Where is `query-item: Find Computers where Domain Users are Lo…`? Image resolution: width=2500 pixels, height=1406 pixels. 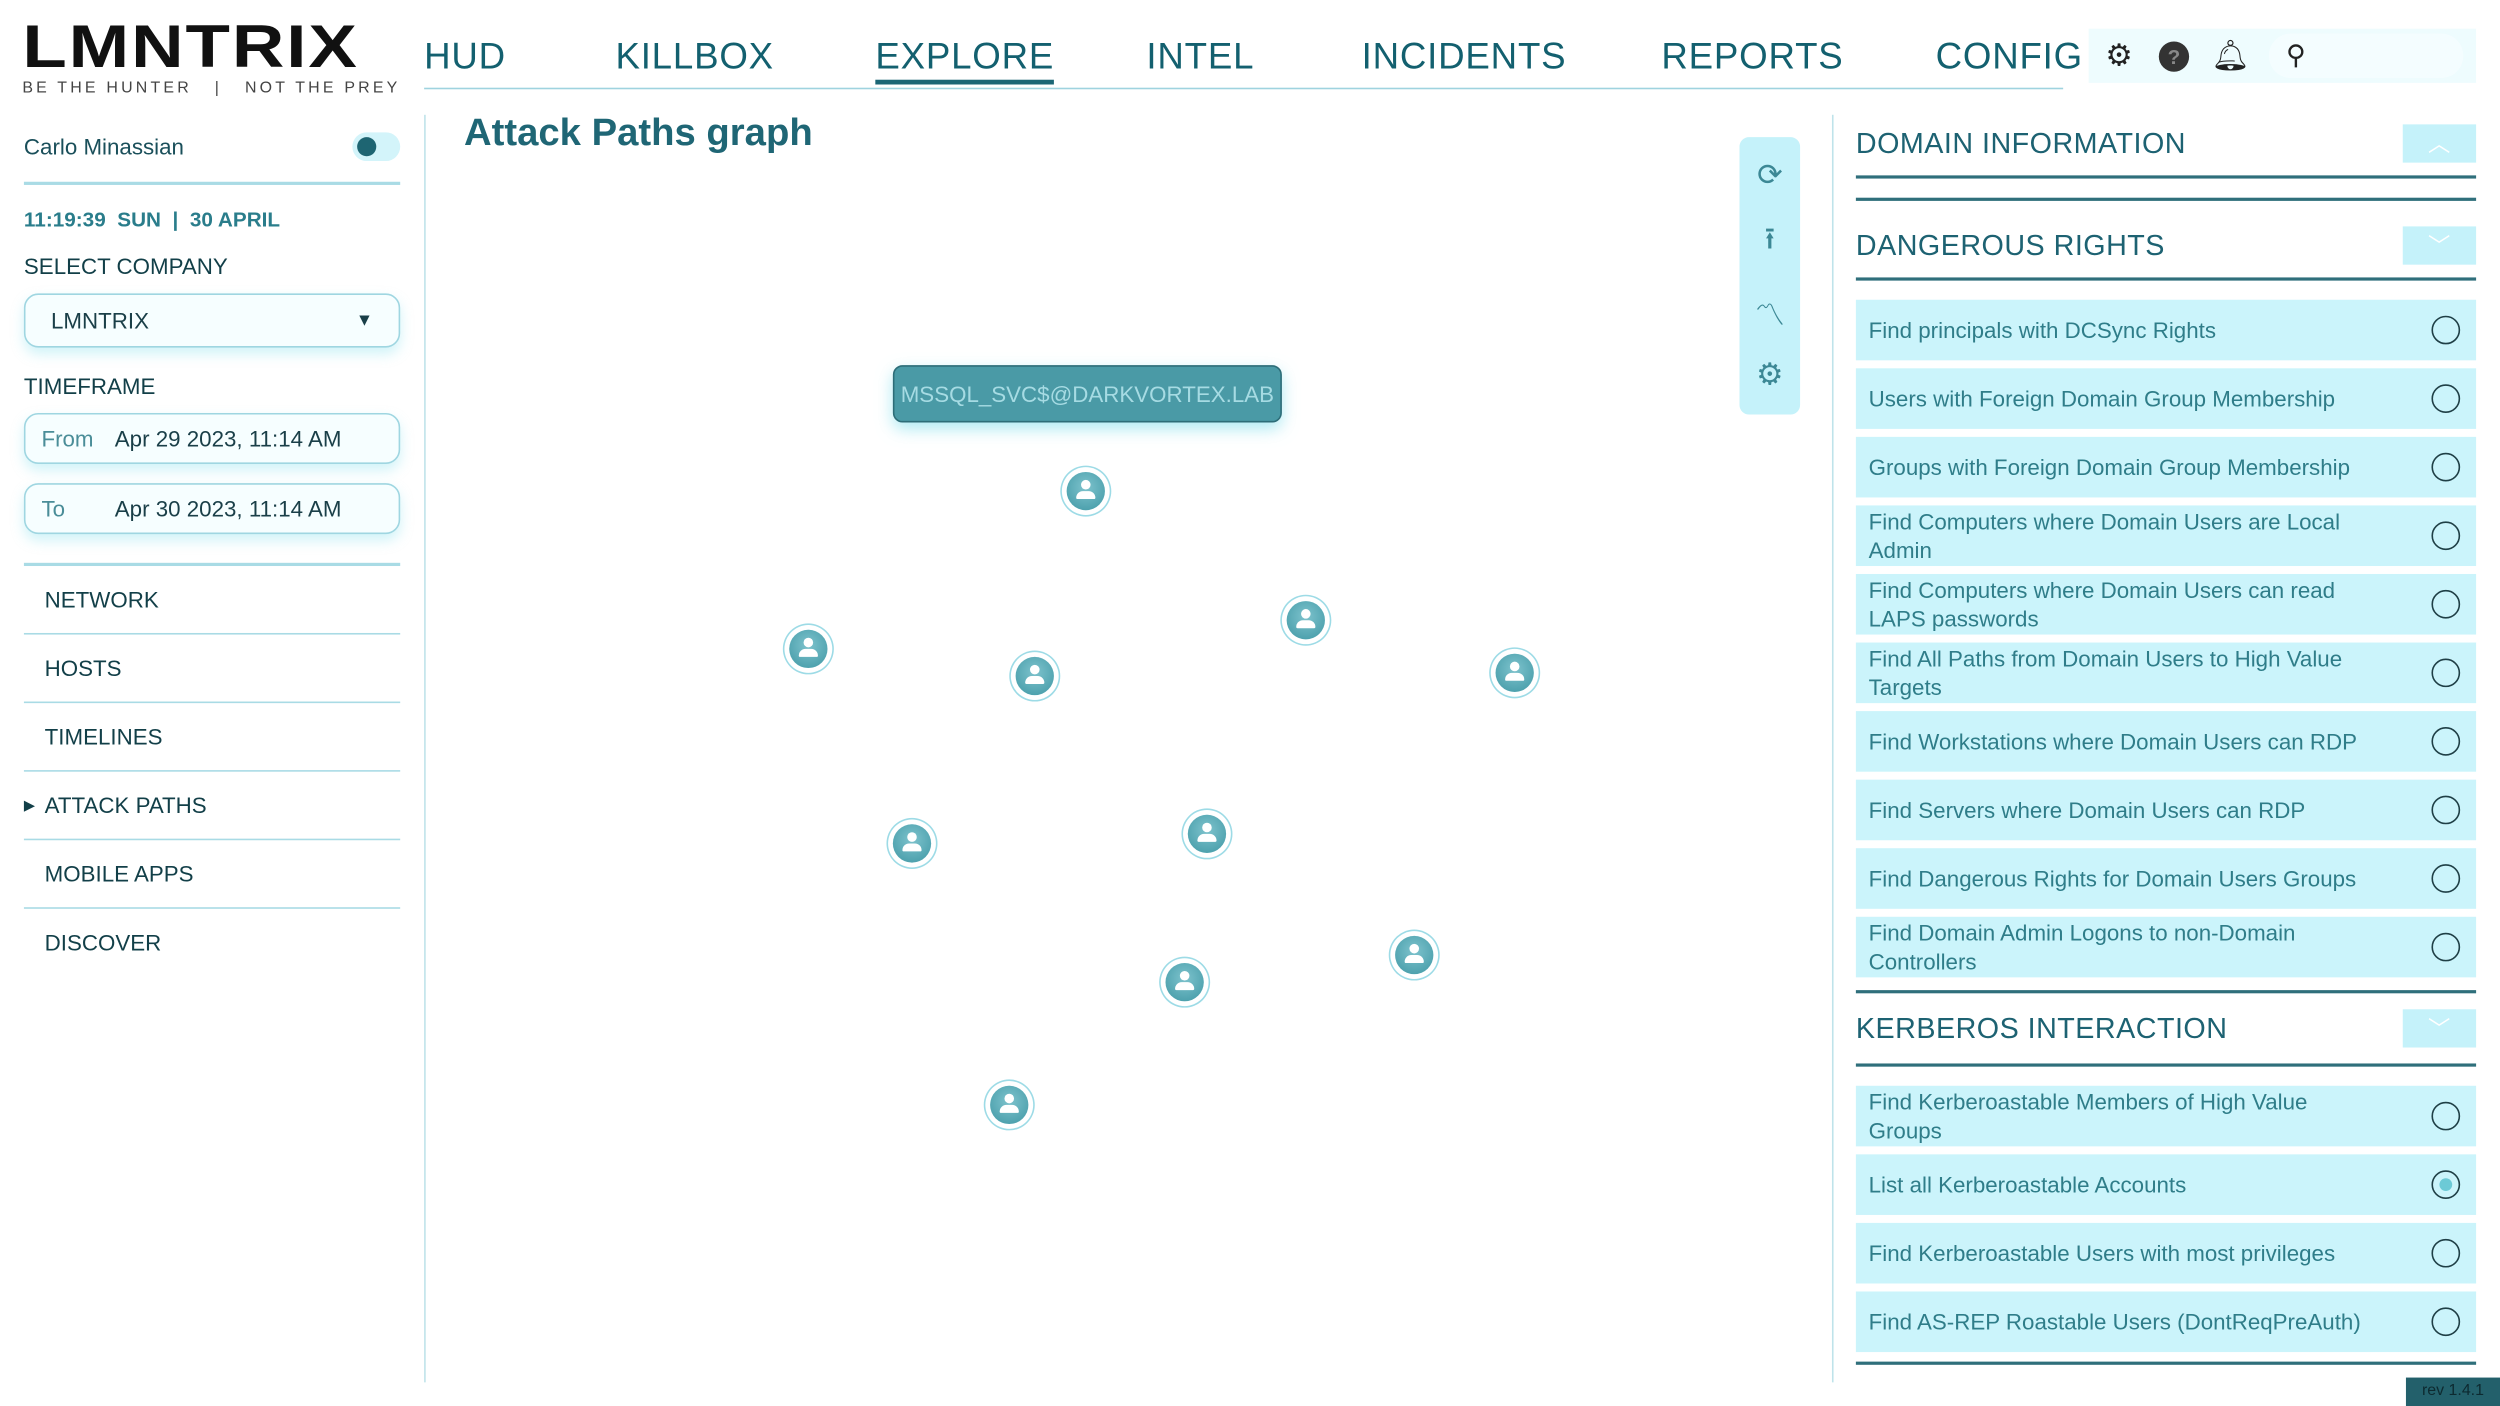 query-item: Find Computers where Domain Users are Lo… is located at coordinates (2166, 536).